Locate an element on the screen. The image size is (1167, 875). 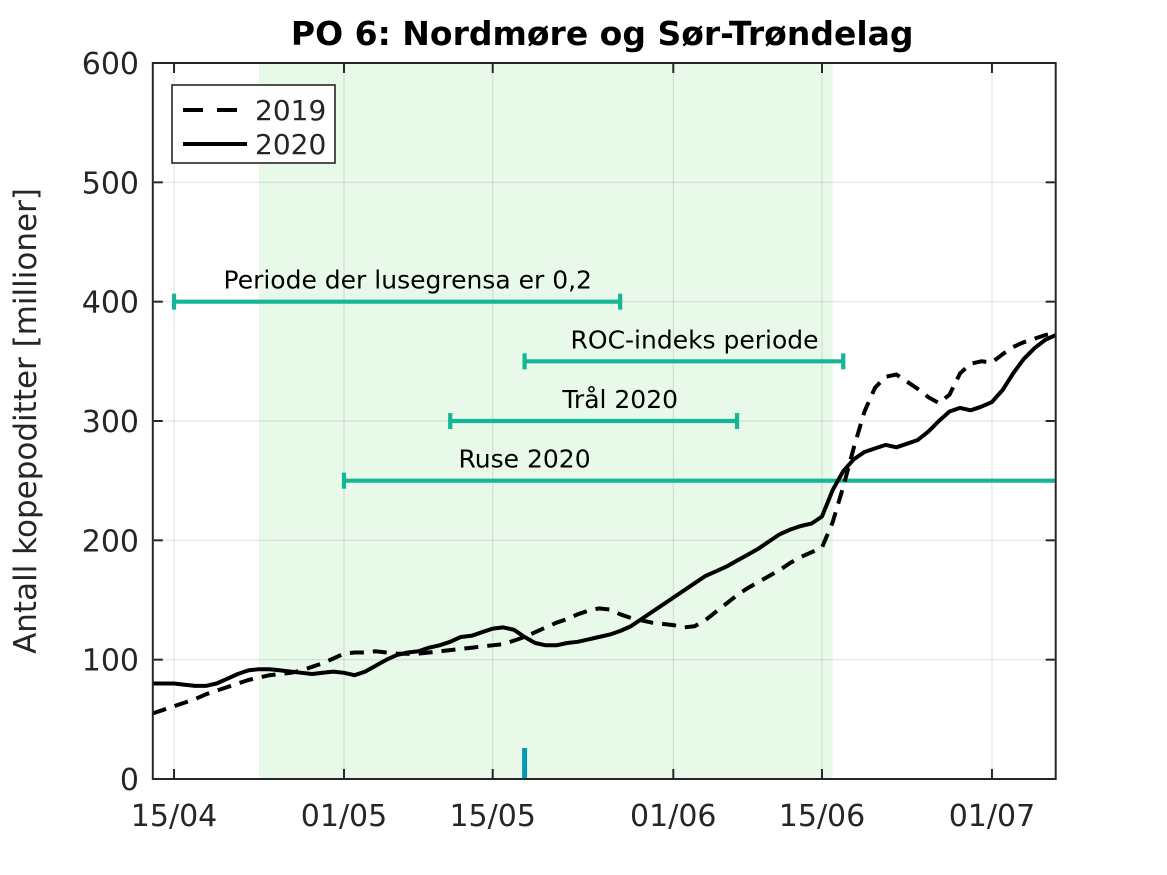
x-tick-label: 15/06 is located at coordinates (822, 816).